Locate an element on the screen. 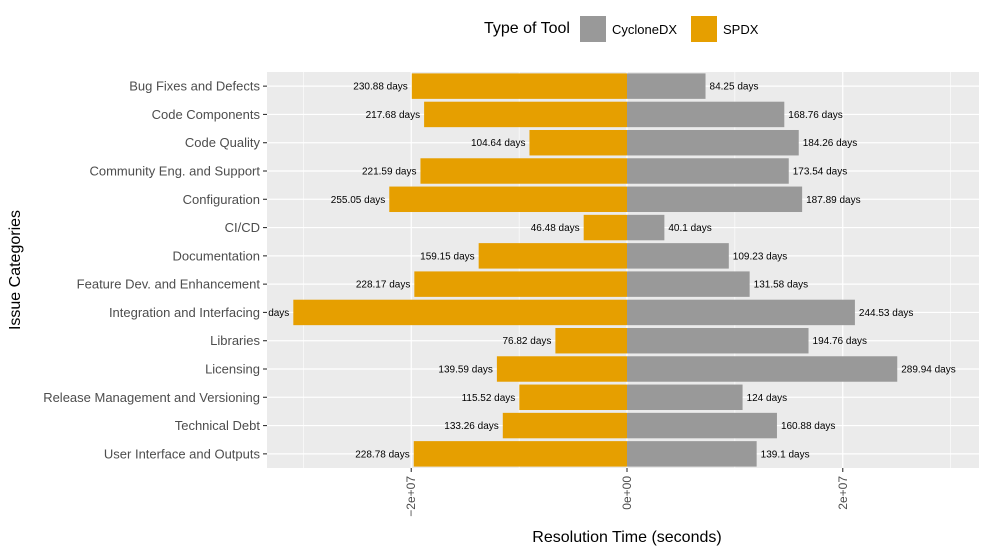 The height and width of the screenshot is (554, 996). y-tick-label: Community Eng. and Support is located at coordinates (174, 171).